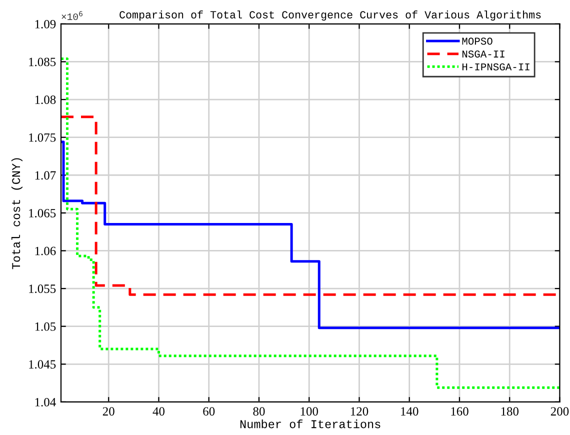 This screenshot has width=570, height=435. I want to click on x-axis-title: Number of Iterations, so click(310, 424).